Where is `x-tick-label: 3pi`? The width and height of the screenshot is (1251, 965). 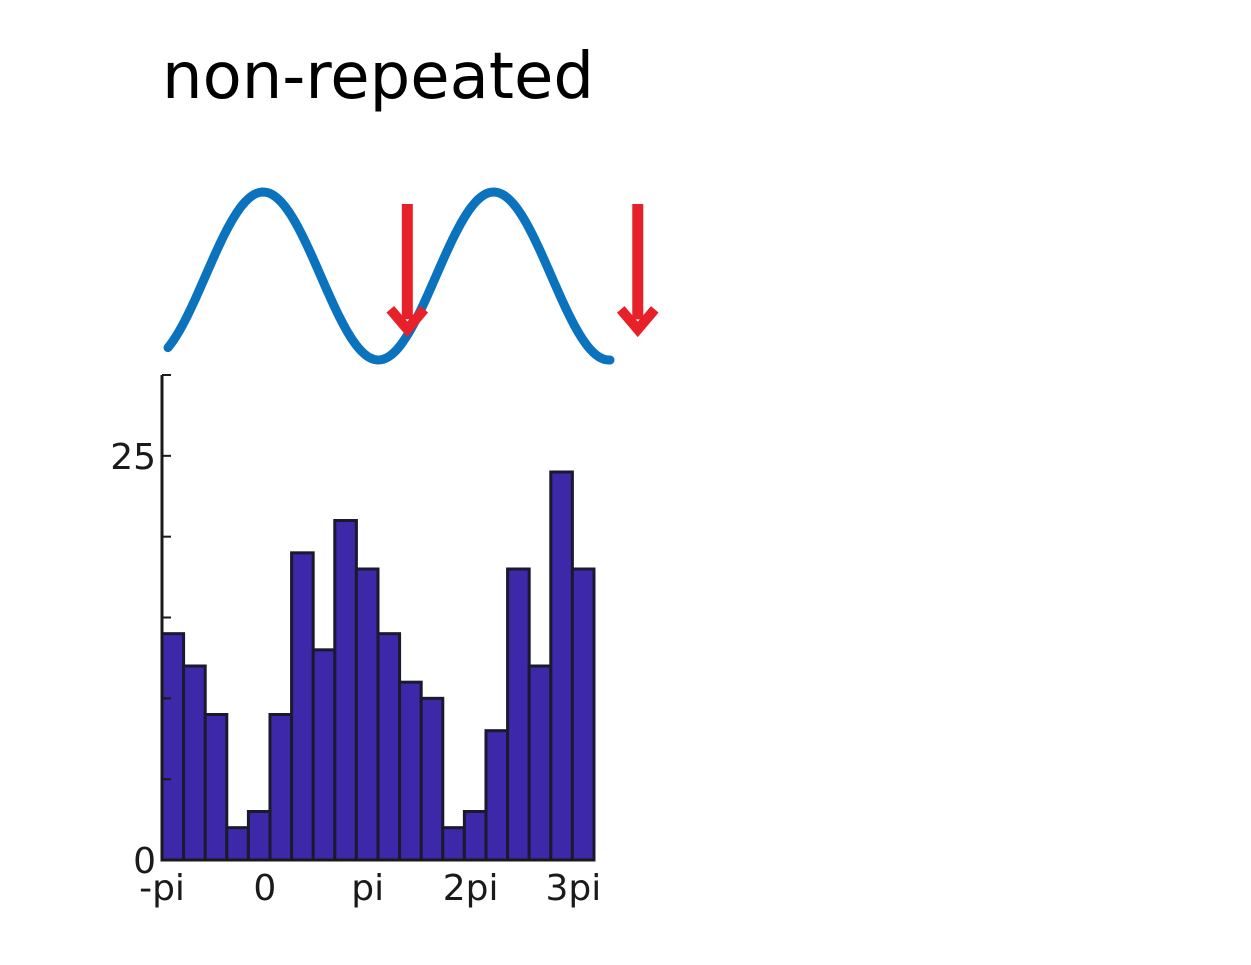 x-tick-label: 3pi is located at coordinates (574, 888).